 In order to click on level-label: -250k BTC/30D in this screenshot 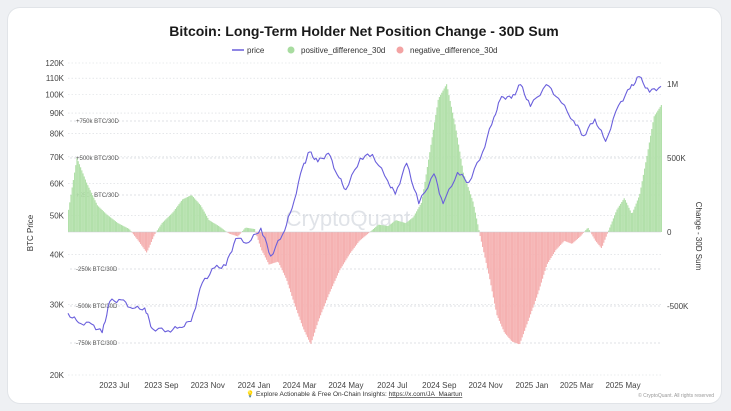, I will do `click(97, 270)`.